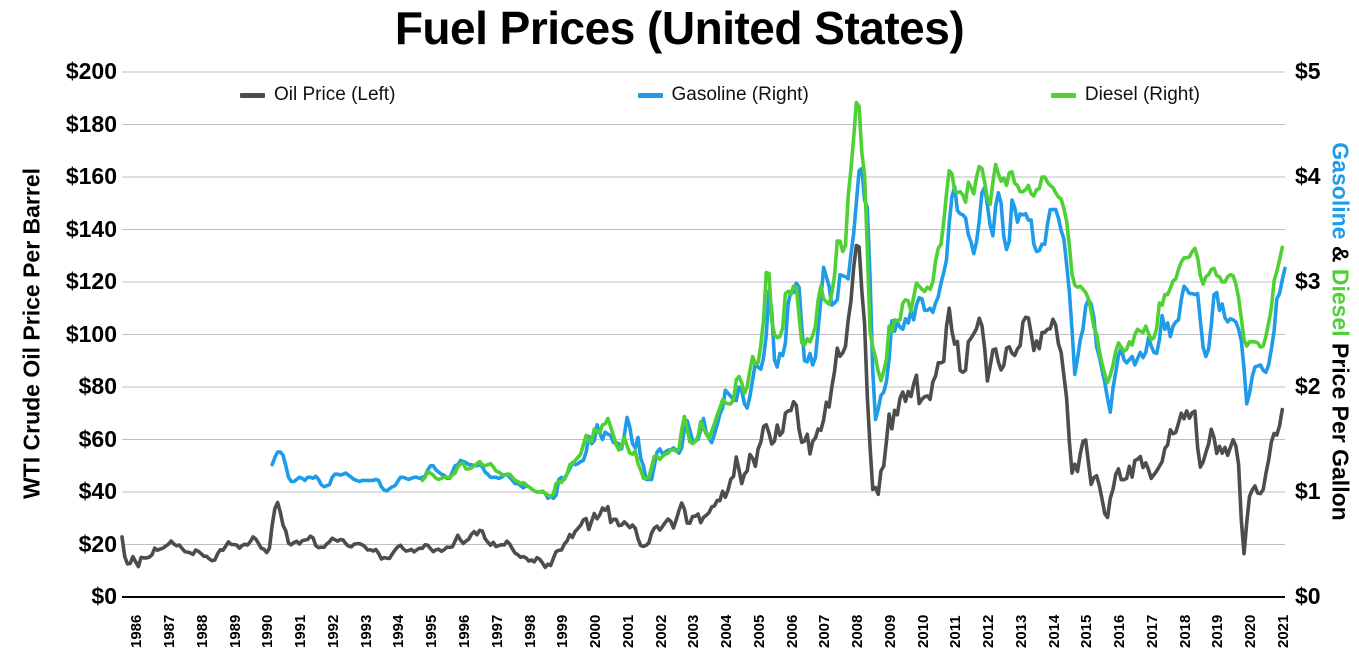  Describe the element at coordinates (1021, 631) in the screenshot. I see `x-tick-2013: 2013` at that location.